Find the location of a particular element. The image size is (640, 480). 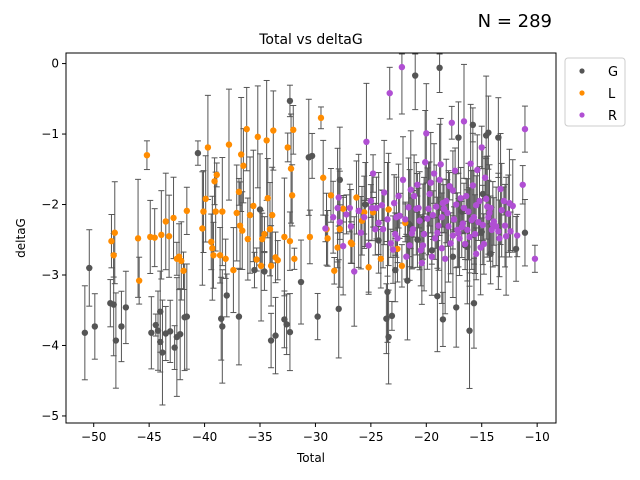

chart-title: Total vs deltaG is located at coordinates (310, 40).